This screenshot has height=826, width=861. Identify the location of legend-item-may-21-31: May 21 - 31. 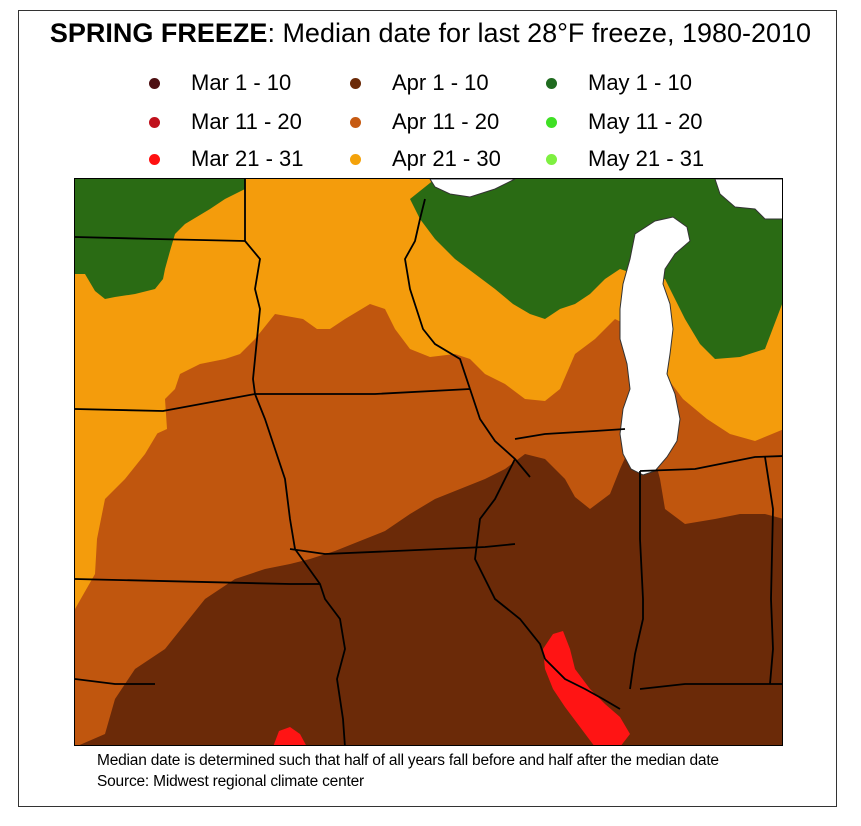
(625, 159).